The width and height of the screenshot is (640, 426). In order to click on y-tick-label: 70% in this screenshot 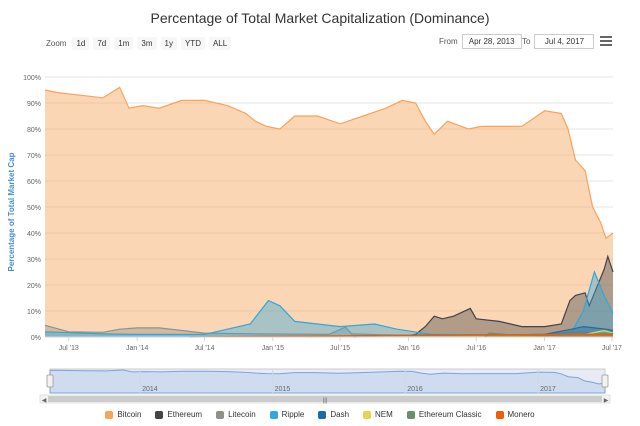, I will do `click(34, 156)`.